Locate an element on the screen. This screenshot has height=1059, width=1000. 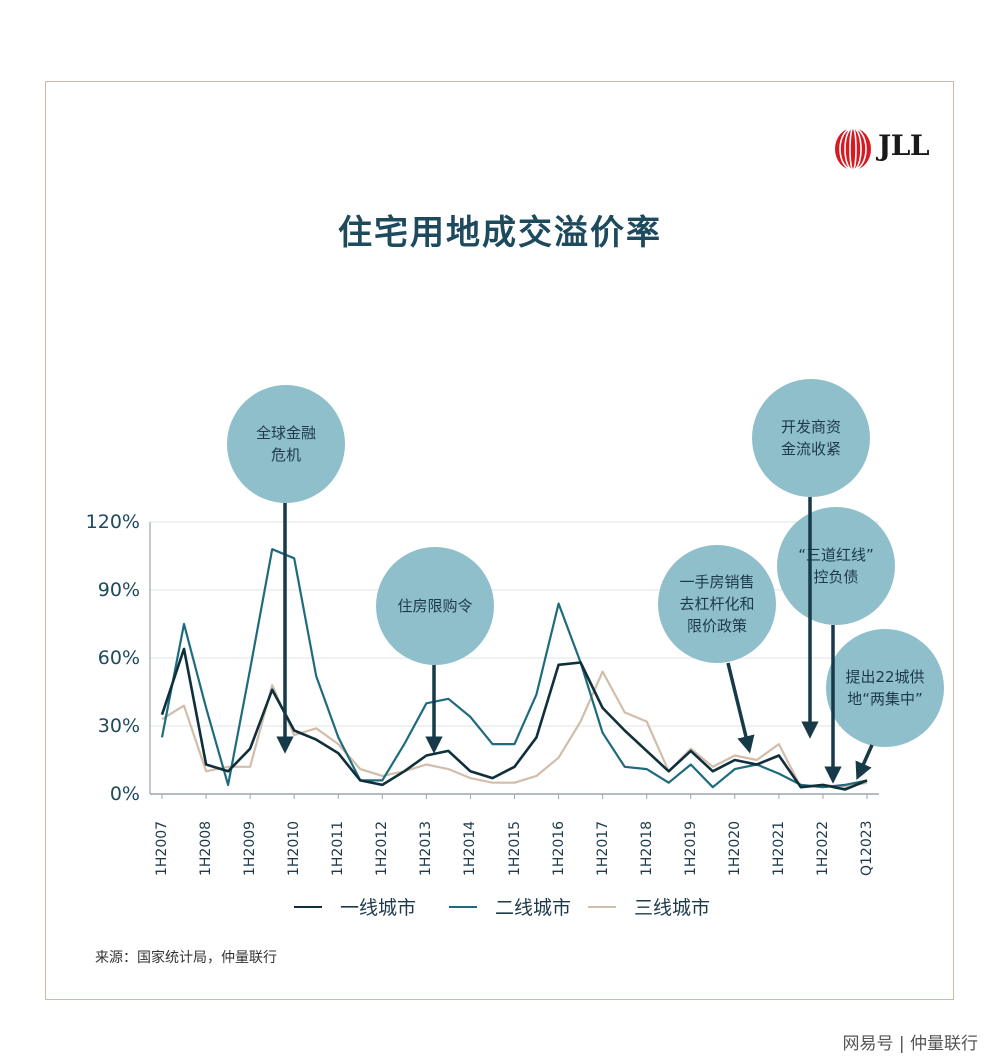
y-tick-label: 120% is located at coordinates (112, 522).